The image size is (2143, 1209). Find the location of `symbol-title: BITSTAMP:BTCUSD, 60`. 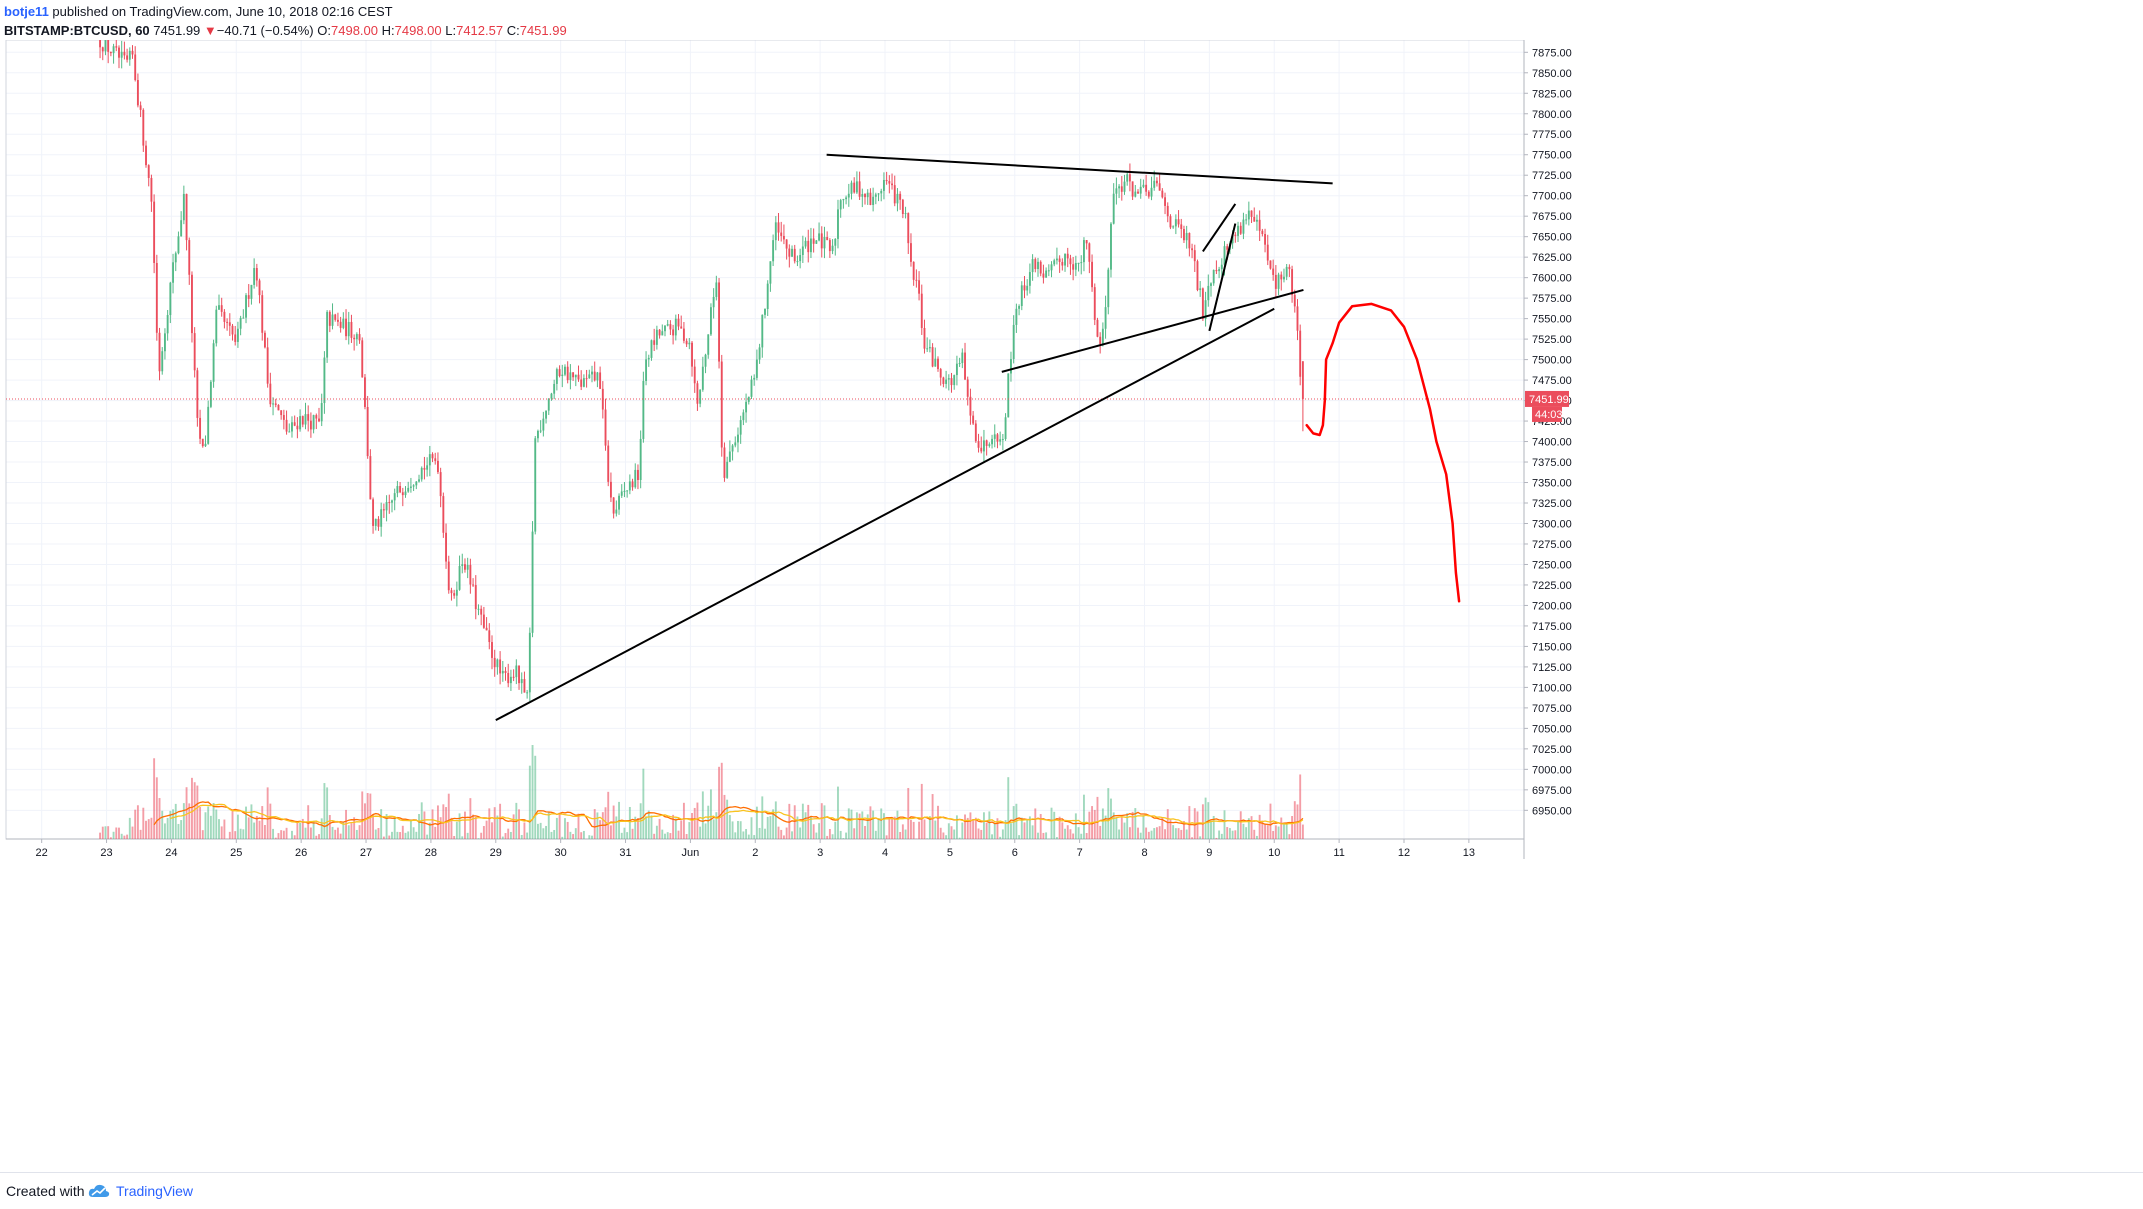

symbol-title: BITSTAMP:BTCUSD, 60 is located at coordinates (77, 30).